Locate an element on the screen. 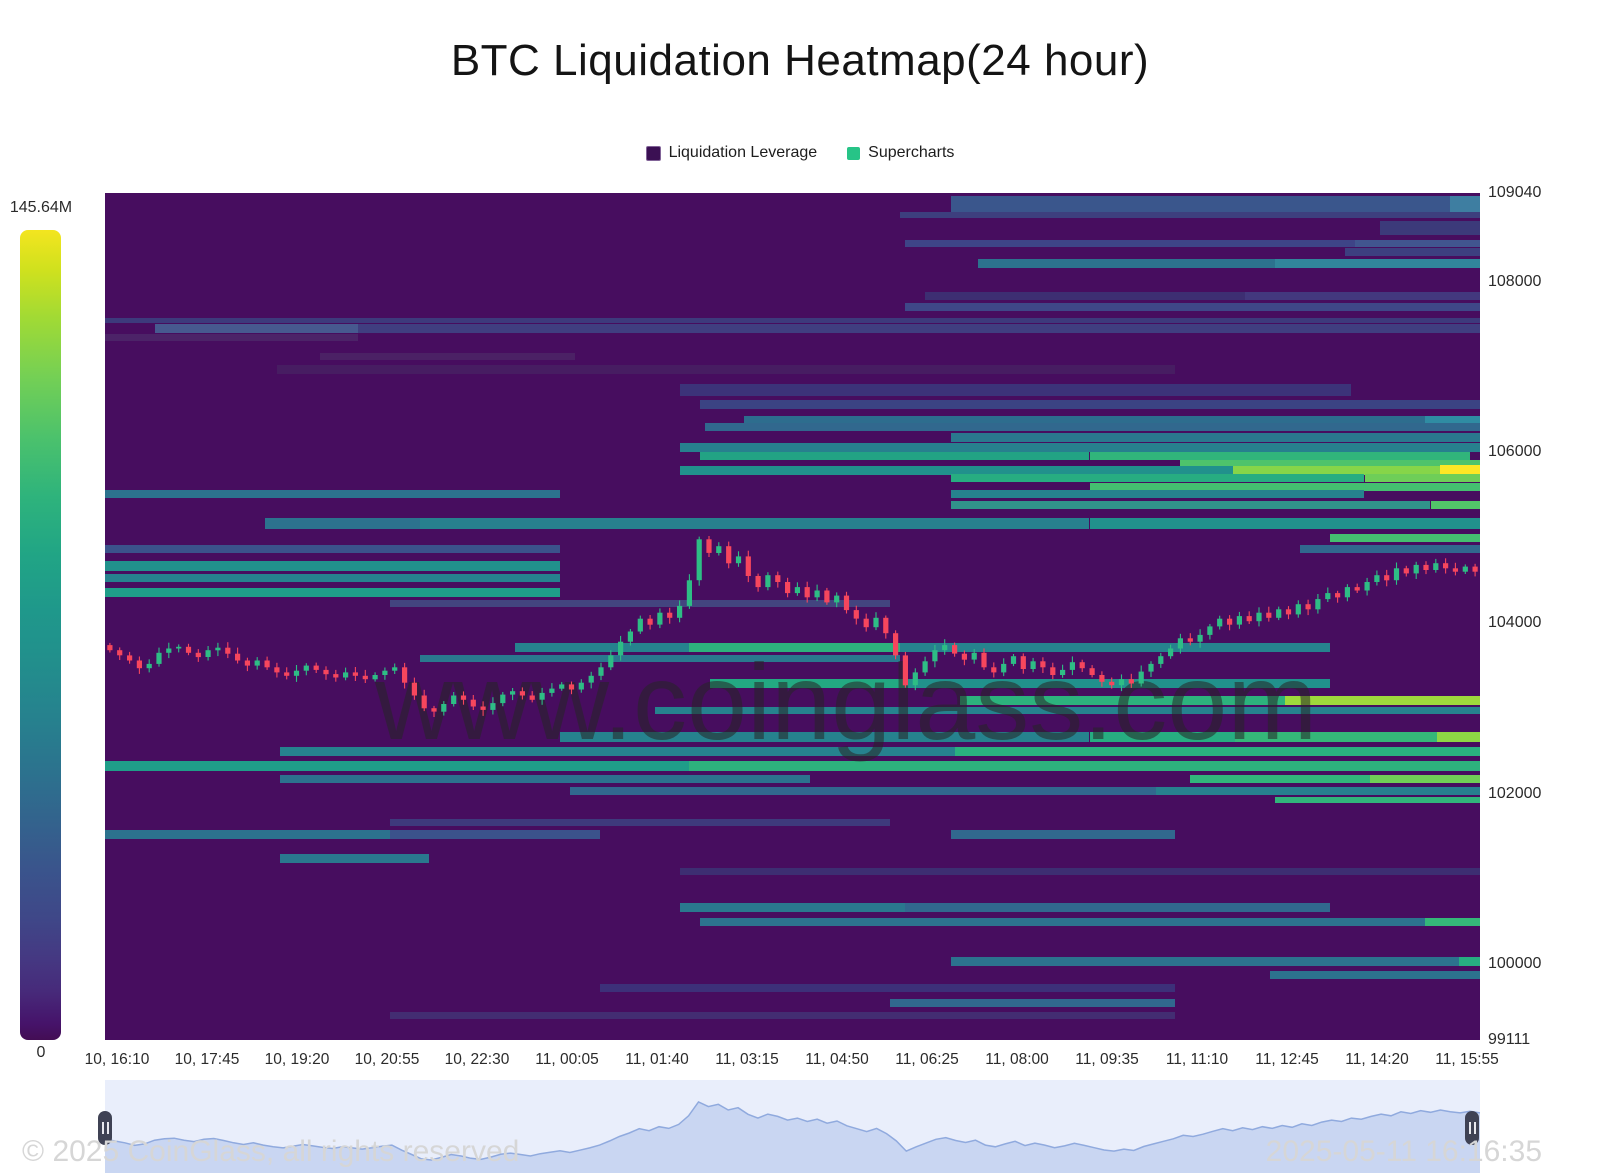 The width and height of the screenshot is (1600, 1173). time-tick-label: 11, 01:40 is located at coordinates (657, 1059).